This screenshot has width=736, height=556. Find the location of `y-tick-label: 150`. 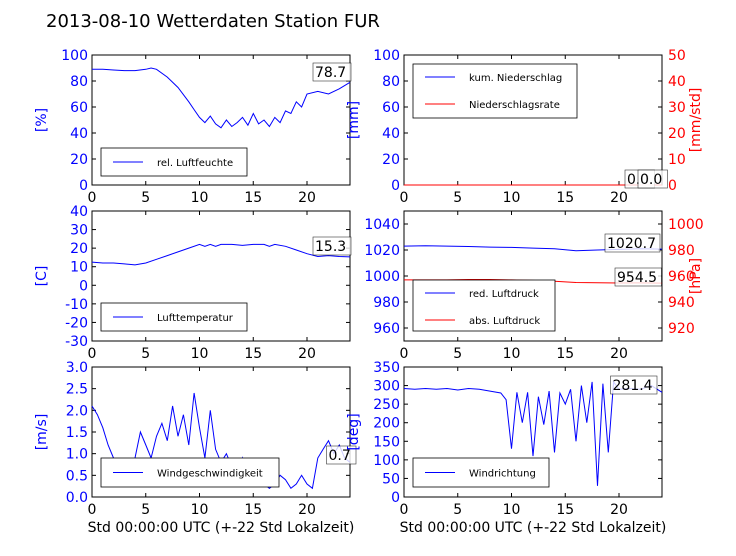

y-tick-label: 150 is located at coordinates (386, 442).